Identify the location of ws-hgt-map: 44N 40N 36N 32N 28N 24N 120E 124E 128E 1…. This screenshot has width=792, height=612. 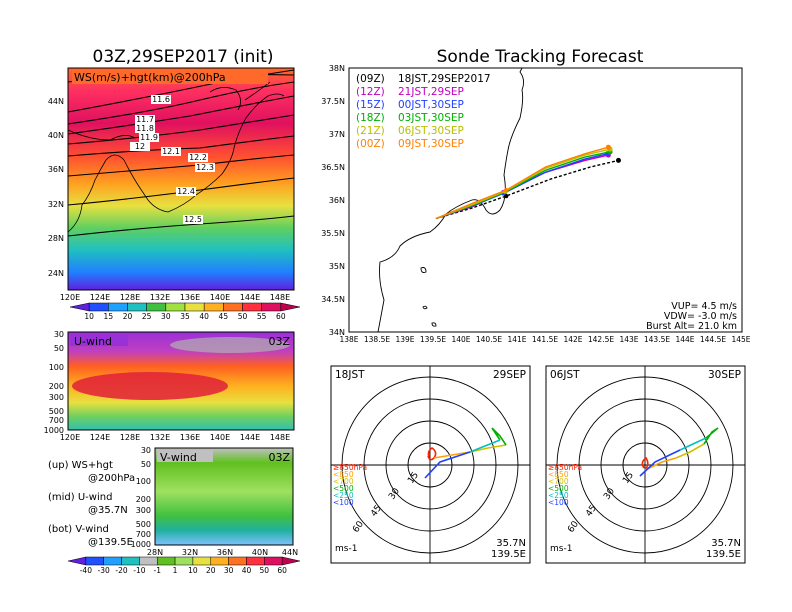
(171, 184).